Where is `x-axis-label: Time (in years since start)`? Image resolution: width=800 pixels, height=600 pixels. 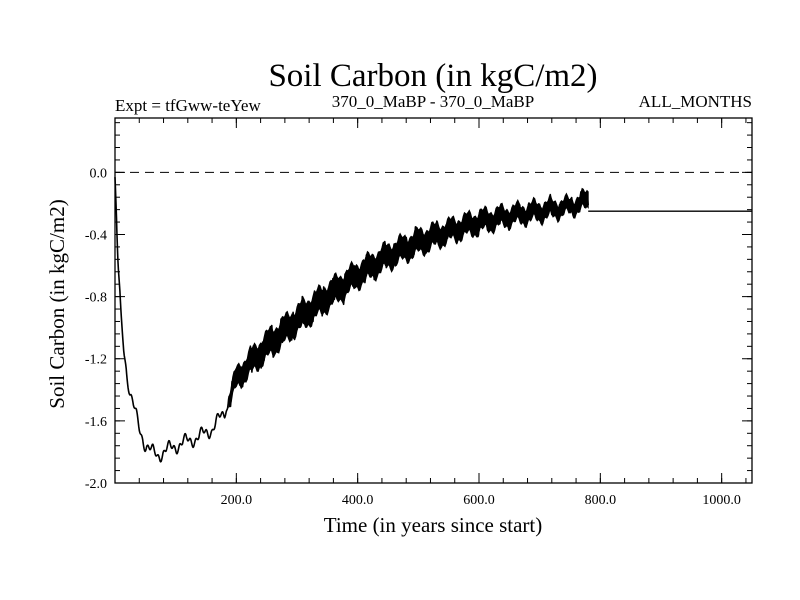 x-axis-label: Time (in years since start) is located at coordinates (433, 525).